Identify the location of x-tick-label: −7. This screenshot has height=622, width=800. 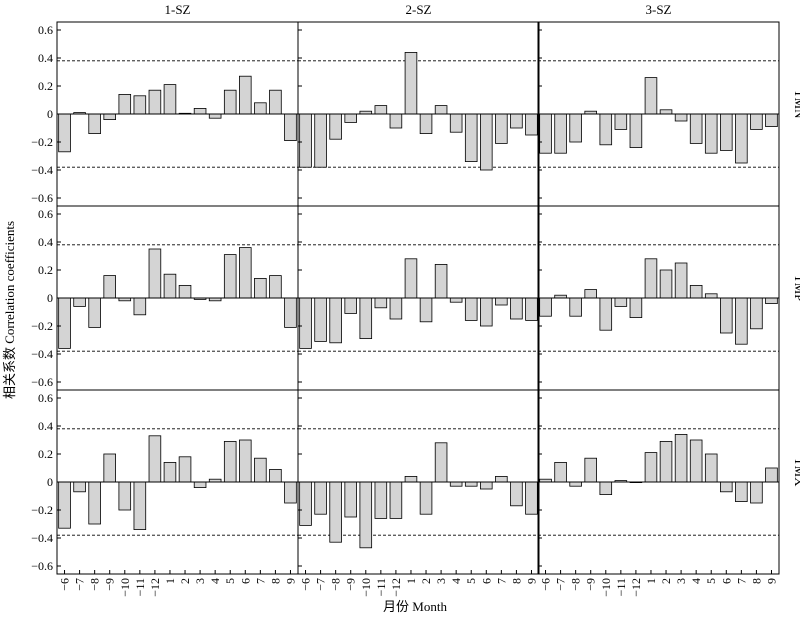
(561, 584).